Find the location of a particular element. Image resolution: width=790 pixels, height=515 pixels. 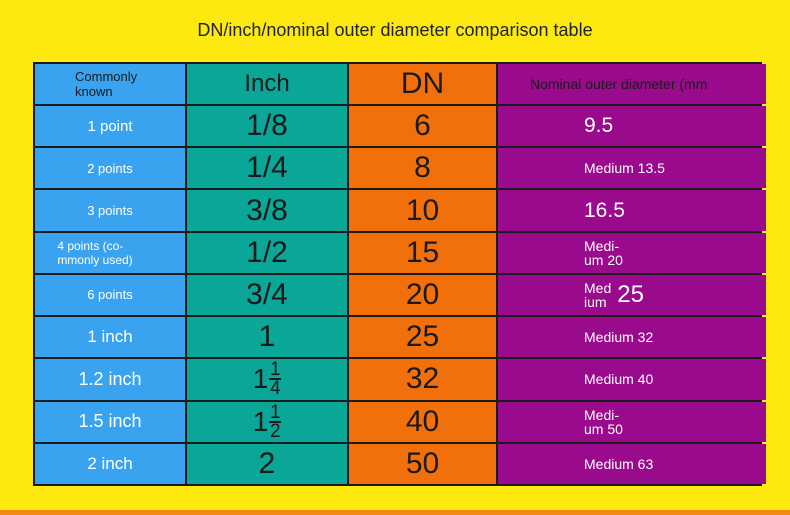

cell: 15 is located at coordinates (422, 252).